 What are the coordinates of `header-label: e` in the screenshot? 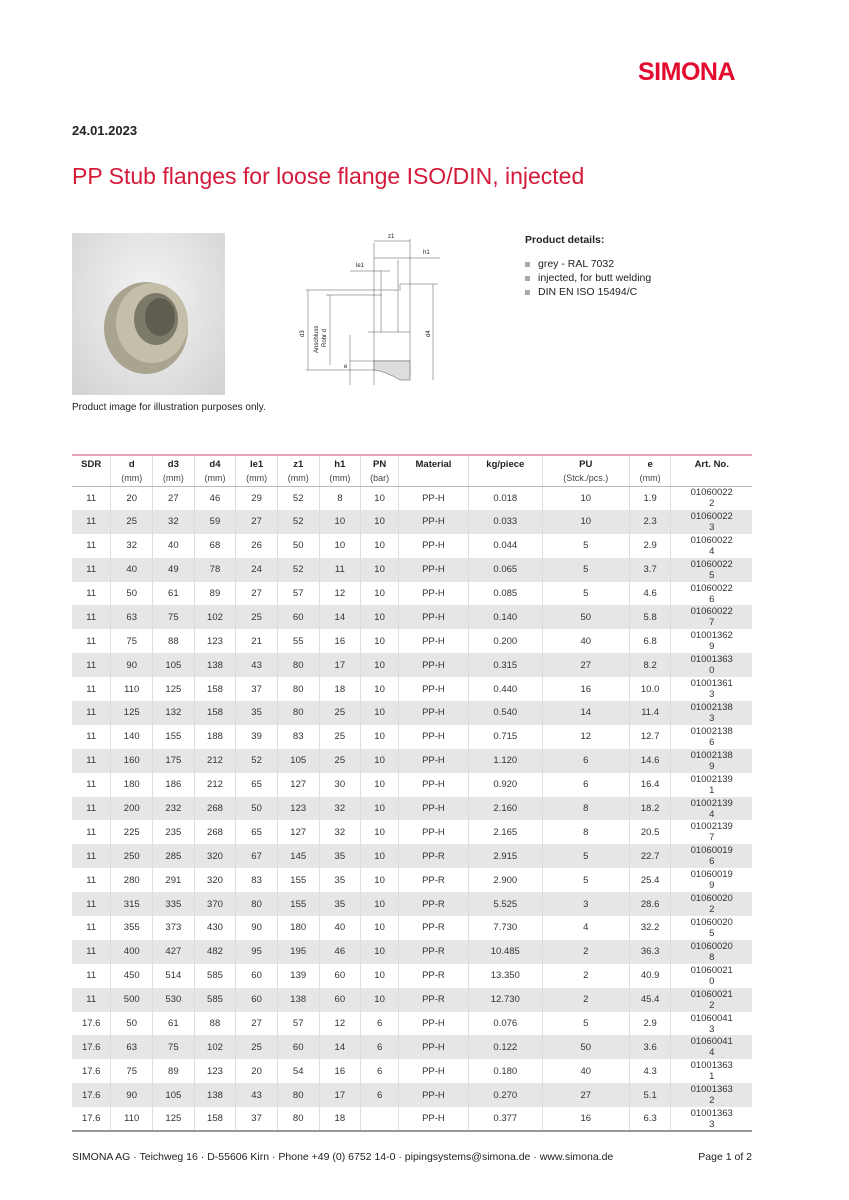 It's located at (650, 464).